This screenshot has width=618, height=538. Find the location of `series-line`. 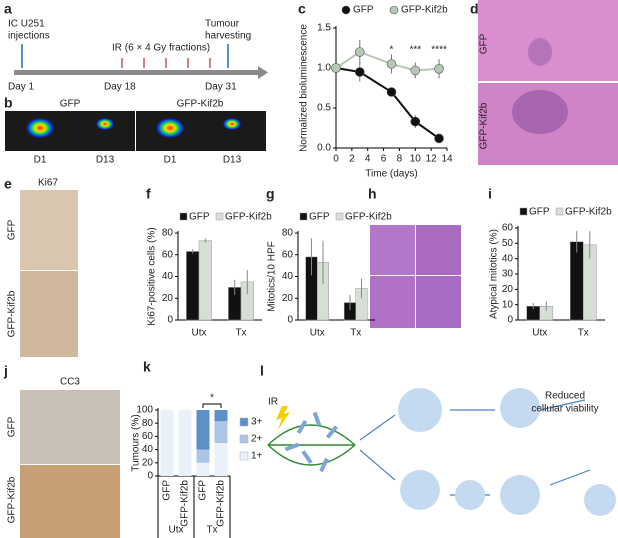

series-line is located at coordinates (387, 61).